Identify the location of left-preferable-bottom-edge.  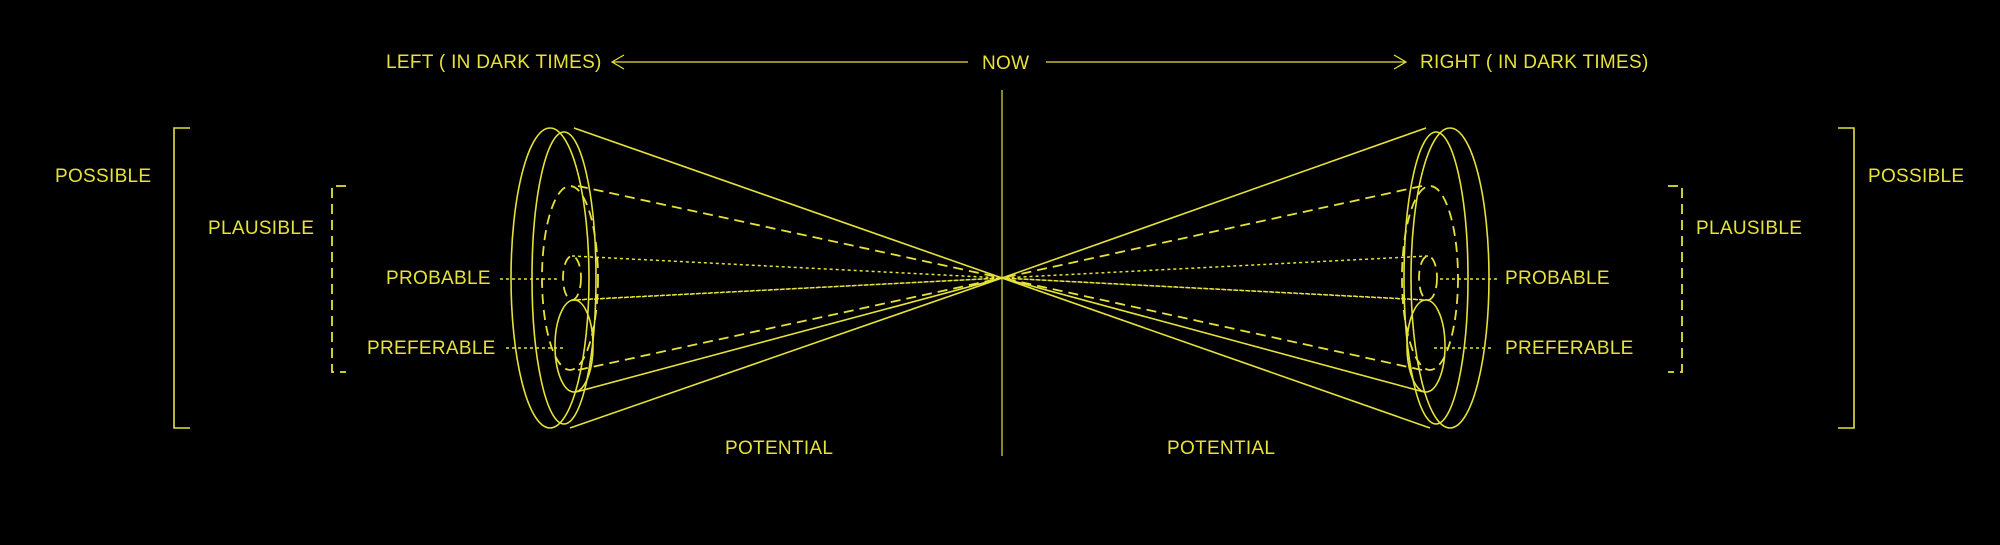
(789, 335).